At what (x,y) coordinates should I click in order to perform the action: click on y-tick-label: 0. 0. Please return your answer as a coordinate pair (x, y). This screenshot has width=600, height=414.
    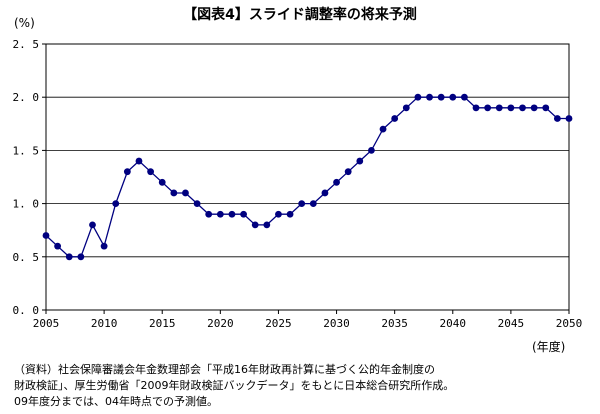
    Looking at the image, I should click on (26, 310).